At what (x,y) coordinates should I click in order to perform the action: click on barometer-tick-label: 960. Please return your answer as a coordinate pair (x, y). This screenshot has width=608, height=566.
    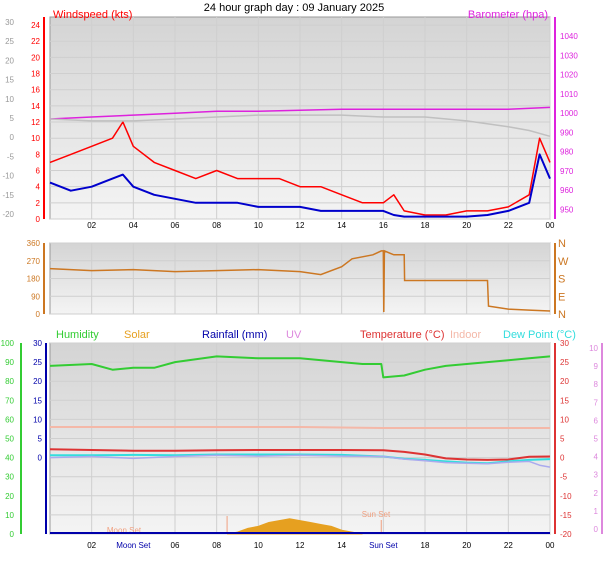
    Looking at the image, I should click on (567, 190).